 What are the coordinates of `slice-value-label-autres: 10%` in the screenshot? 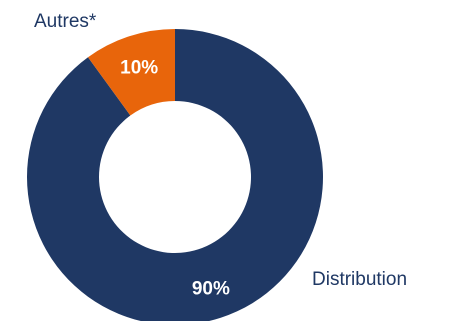 It's located at (139, 68).